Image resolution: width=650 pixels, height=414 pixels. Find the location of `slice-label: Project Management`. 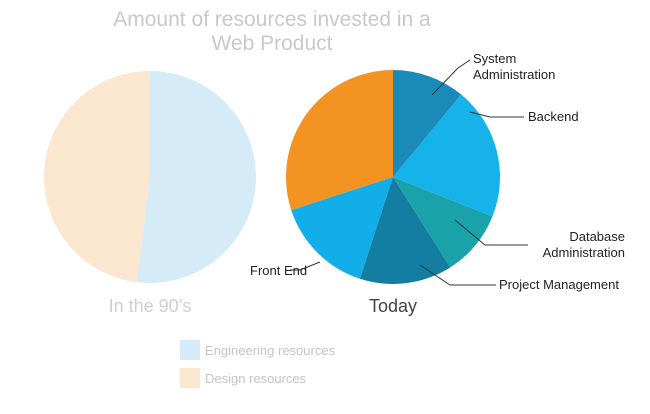

slice-label: Project Management is located at coordinates (559, 284).